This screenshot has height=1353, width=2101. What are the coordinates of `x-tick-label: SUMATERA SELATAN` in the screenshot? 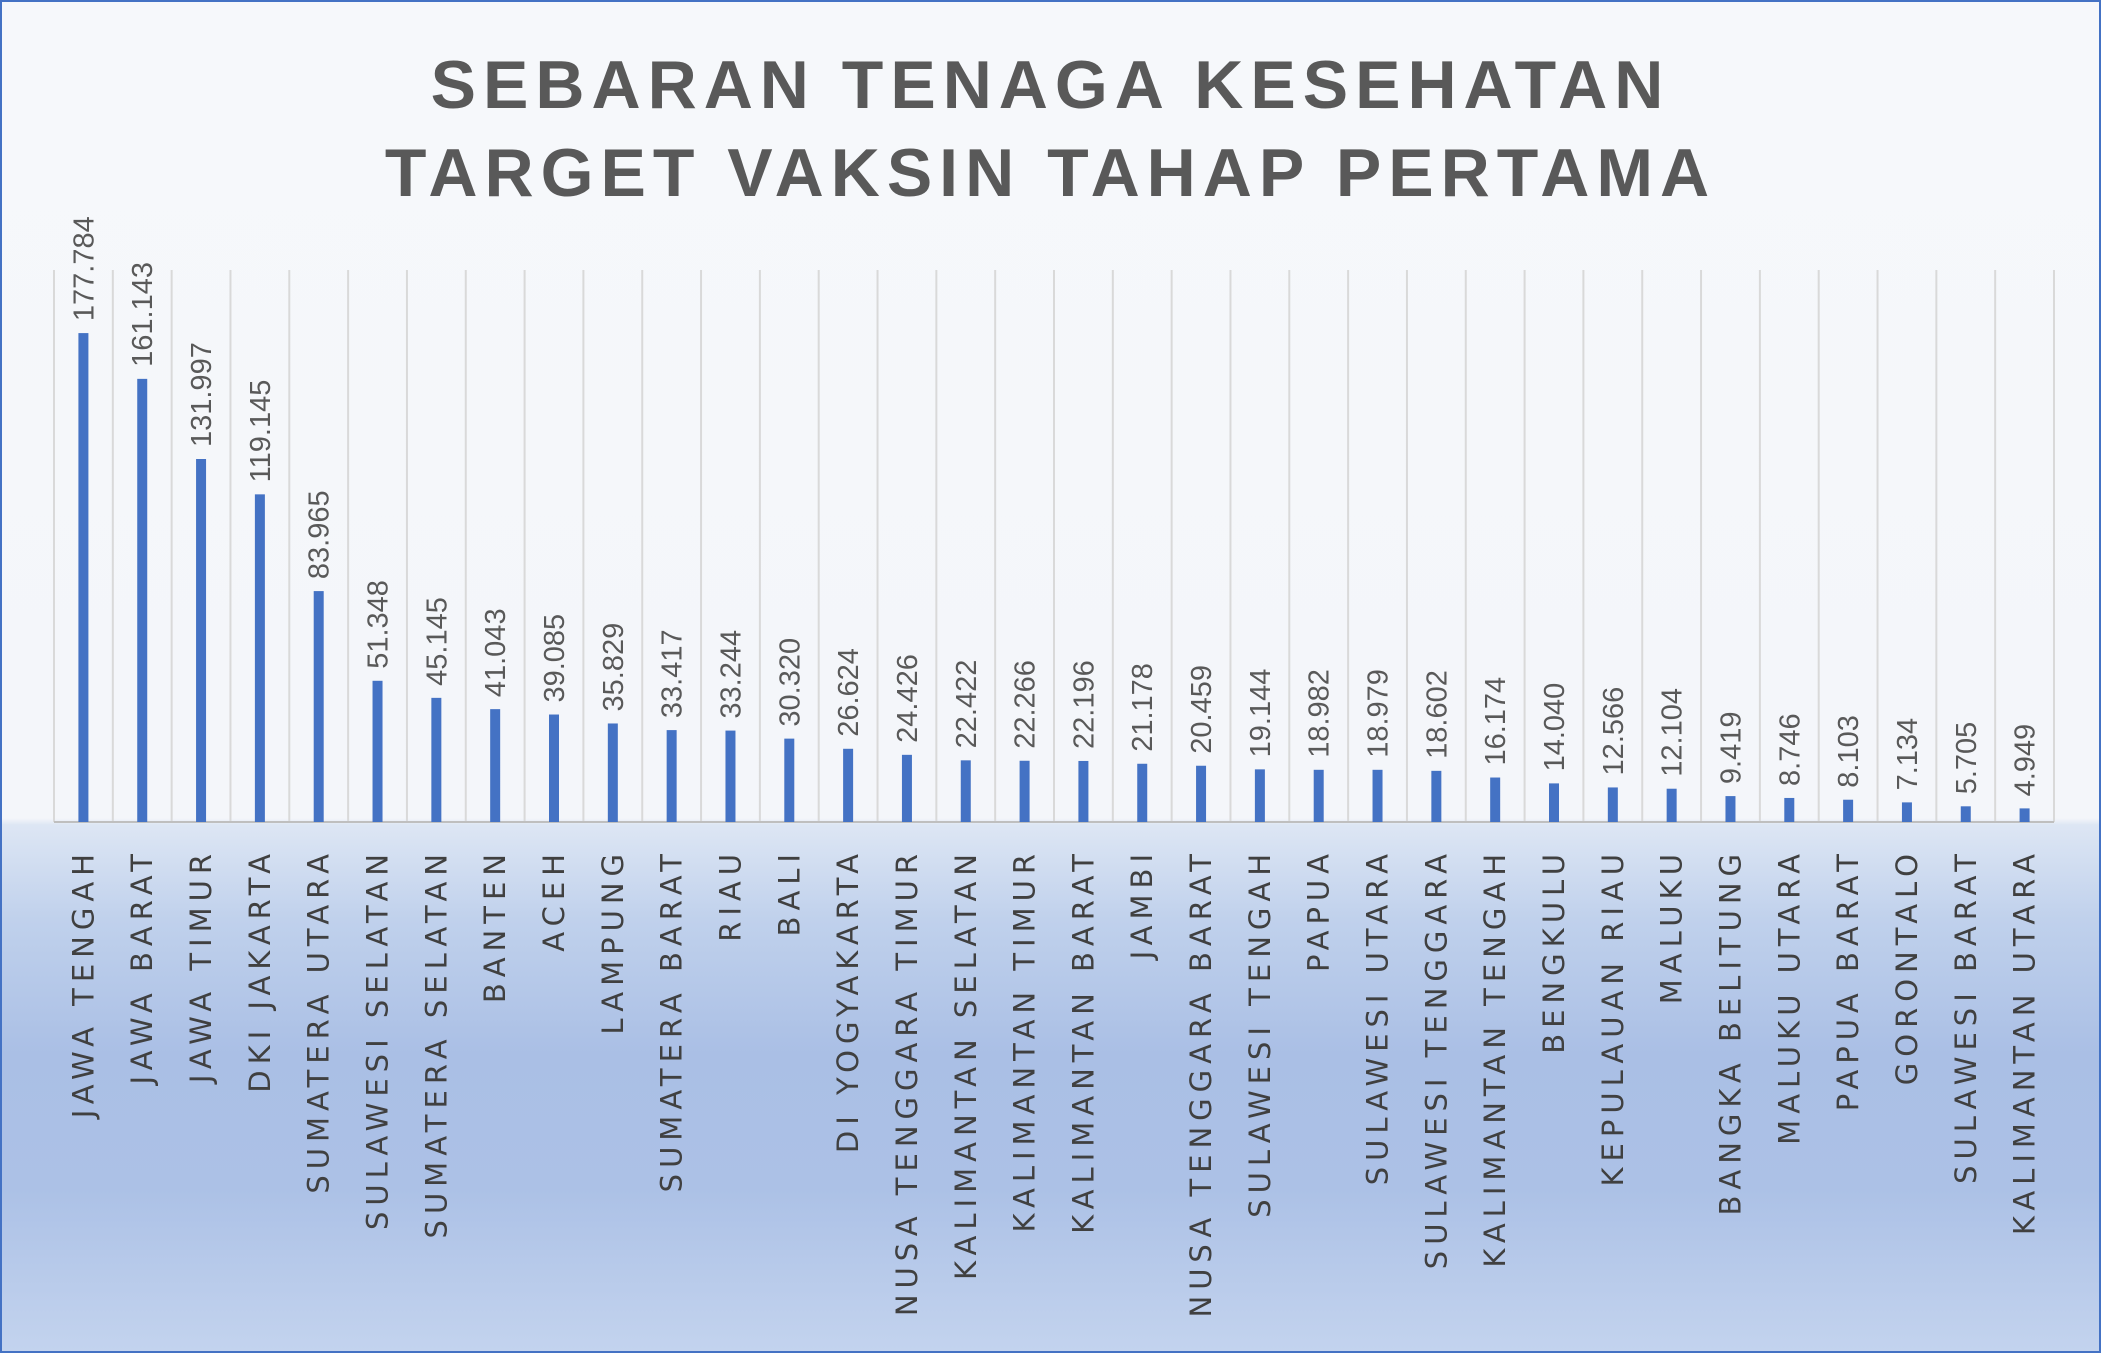 It's located at (436, 1043).